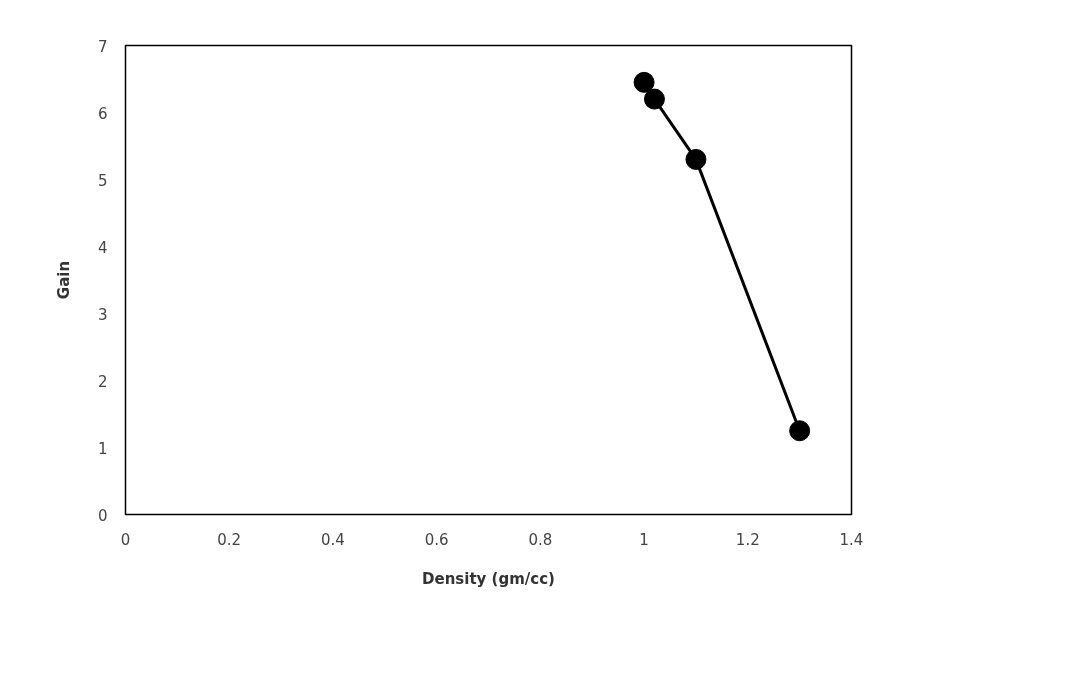 The image size is (1066, 689). I want to click on x-tick-label: 1.2, so click(747, 539).